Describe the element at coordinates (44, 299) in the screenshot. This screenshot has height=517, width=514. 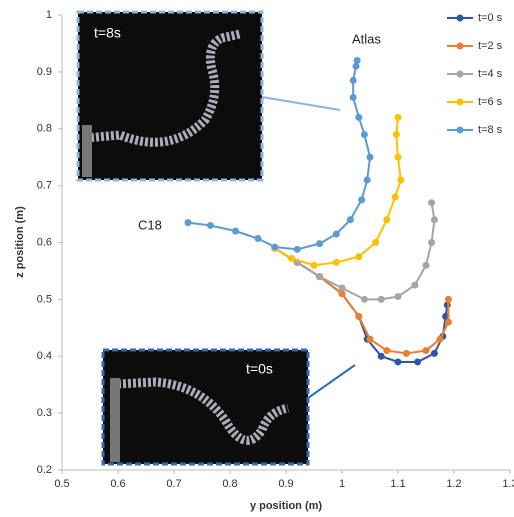
I see `y-tick-label: 0.5` at that location.